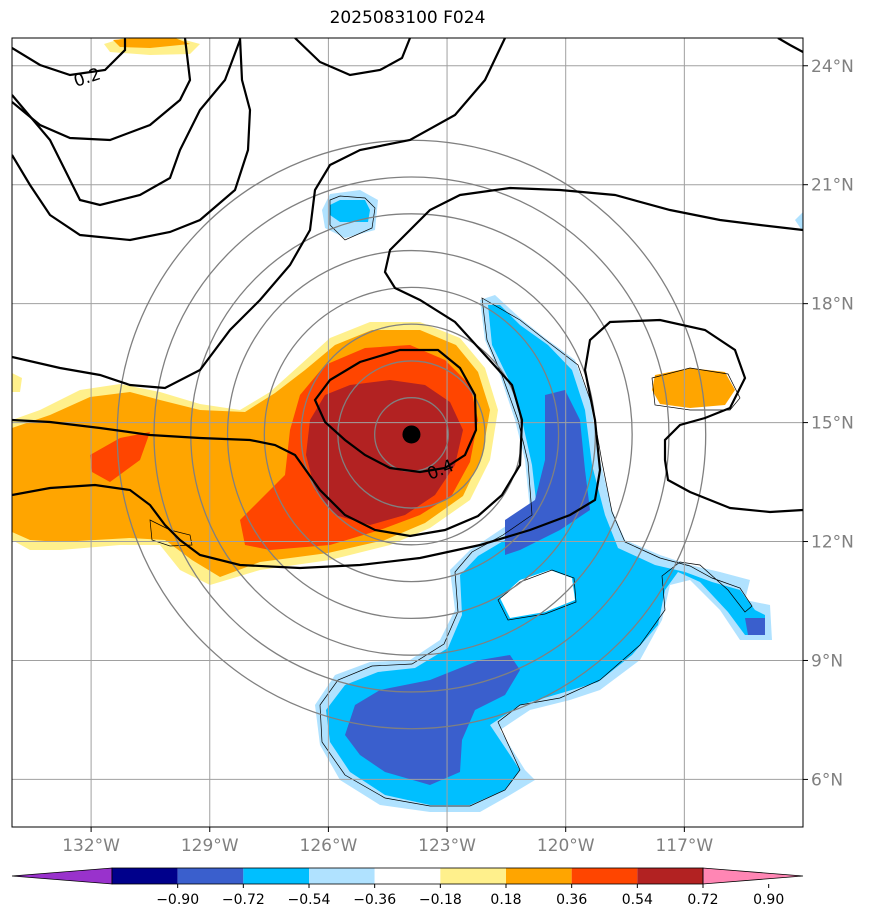  Describe the element at coordinates (62, 876) in the screenshot. I see `colorbar-extend-left` at that location.